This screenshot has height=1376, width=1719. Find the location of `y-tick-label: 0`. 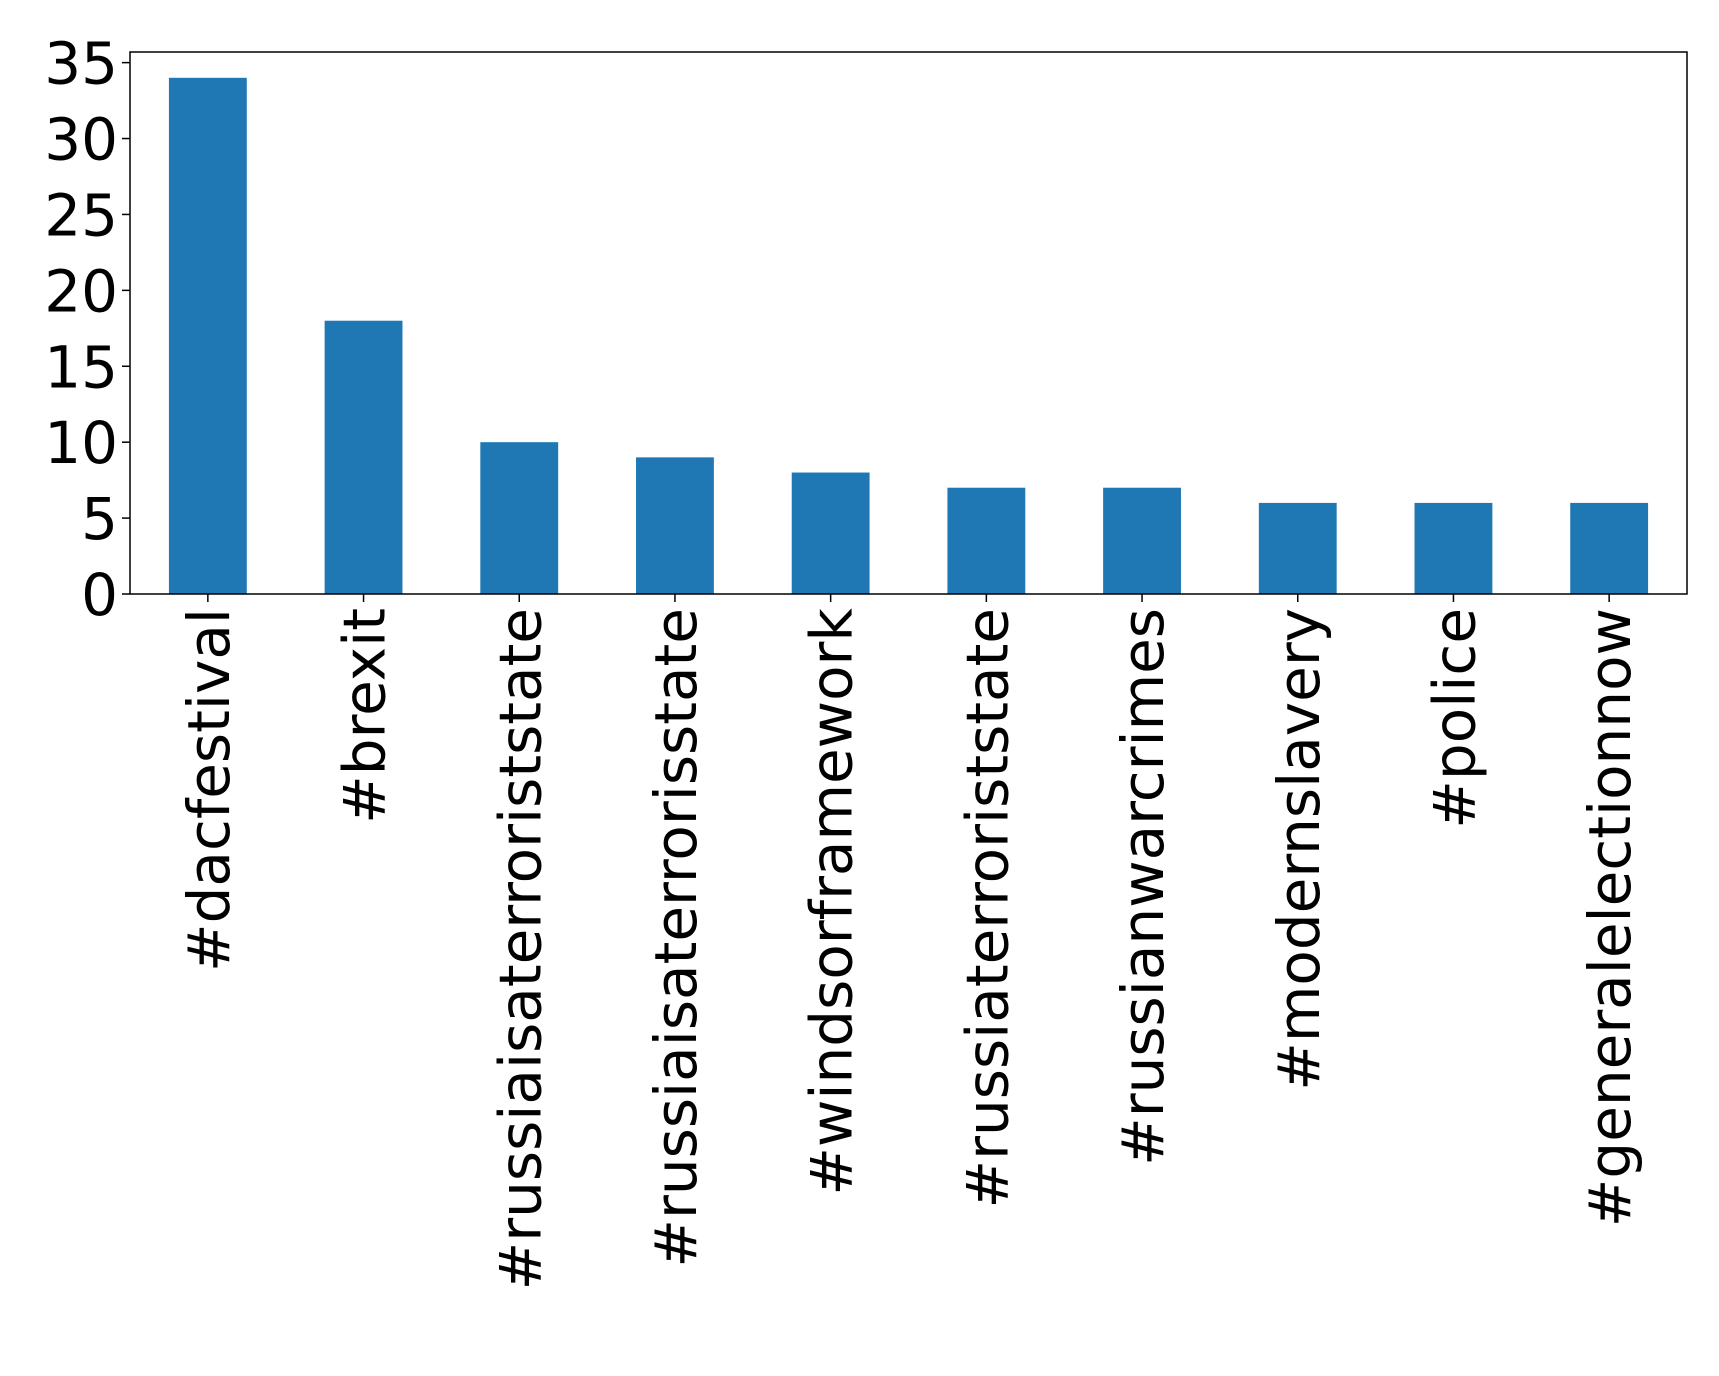

y-tick-label: 0 is located at coordinates (99, 595).